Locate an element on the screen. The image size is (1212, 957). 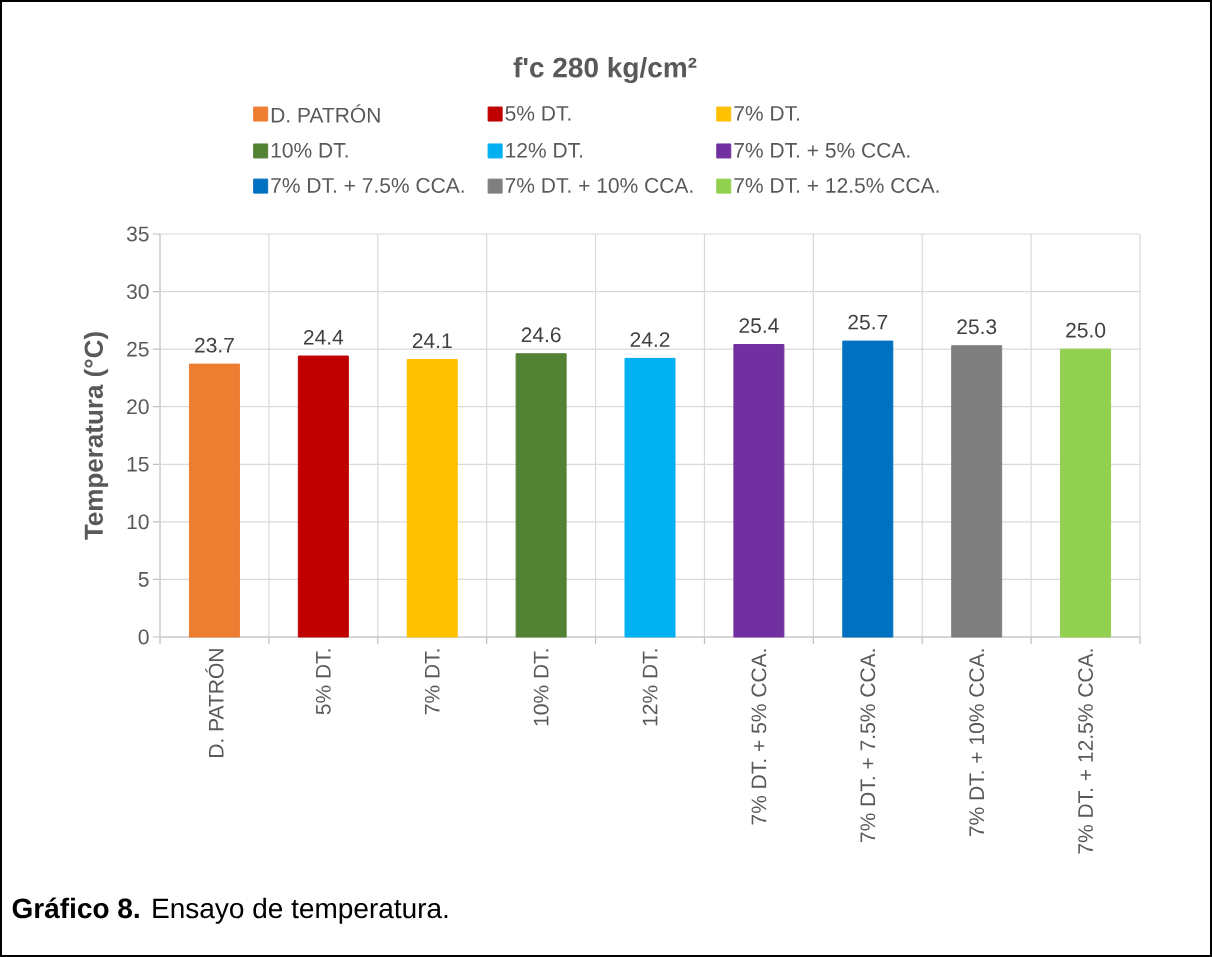
y-tick-label: 0 is located at coordinates (143, 637).